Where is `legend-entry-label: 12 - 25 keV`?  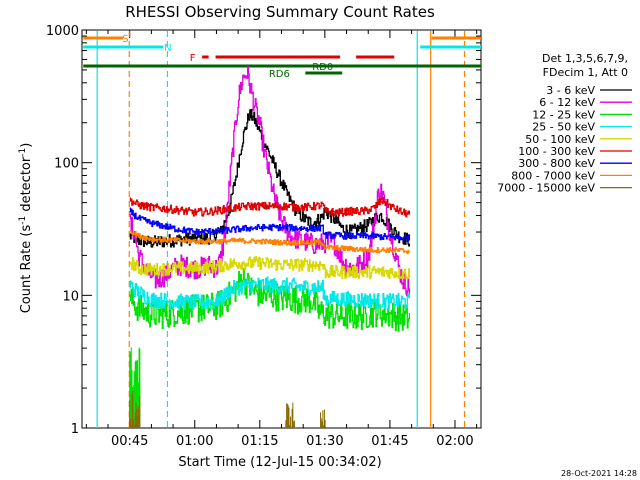 legend-entry-label: 12 - 25 keV is located at coordinates (563, 114).